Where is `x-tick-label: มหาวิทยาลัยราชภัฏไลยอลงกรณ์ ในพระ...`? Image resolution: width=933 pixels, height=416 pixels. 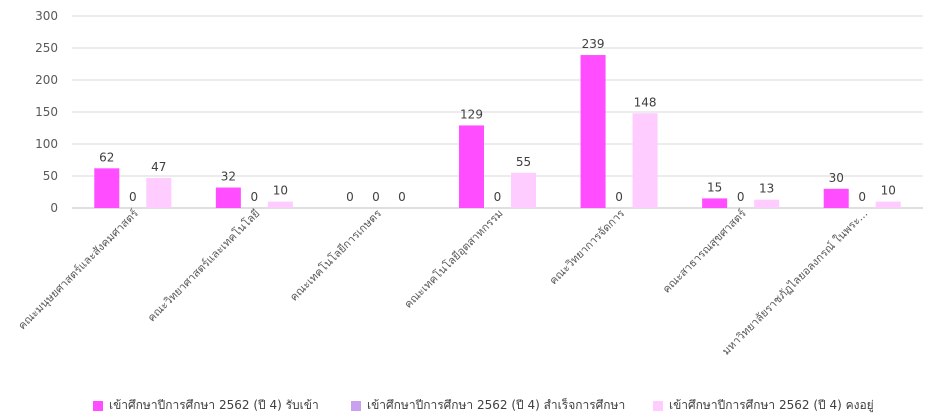
x-tick-label: มหาวิทยาลัยราชภัฏไลยอลงกรณ์ ในพระ... is located at coordinates (795, 282).